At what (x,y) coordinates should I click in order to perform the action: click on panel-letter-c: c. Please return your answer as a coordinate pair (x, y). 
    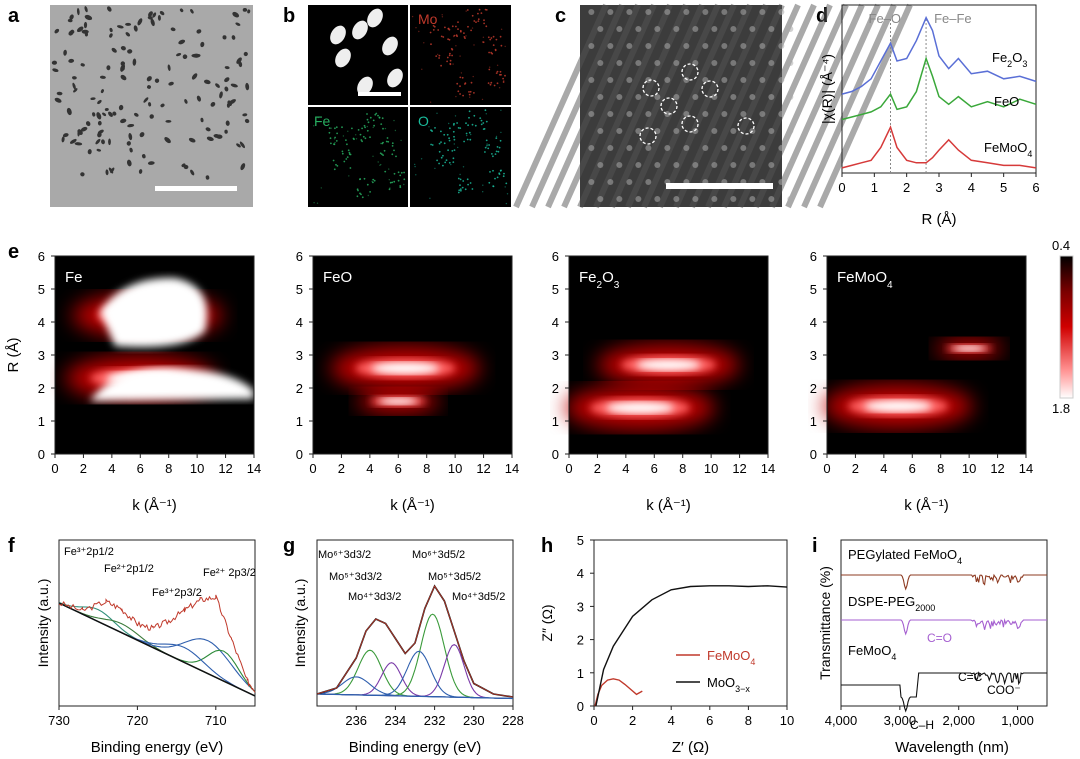
    Looking at the image, I should click on (560, 16).